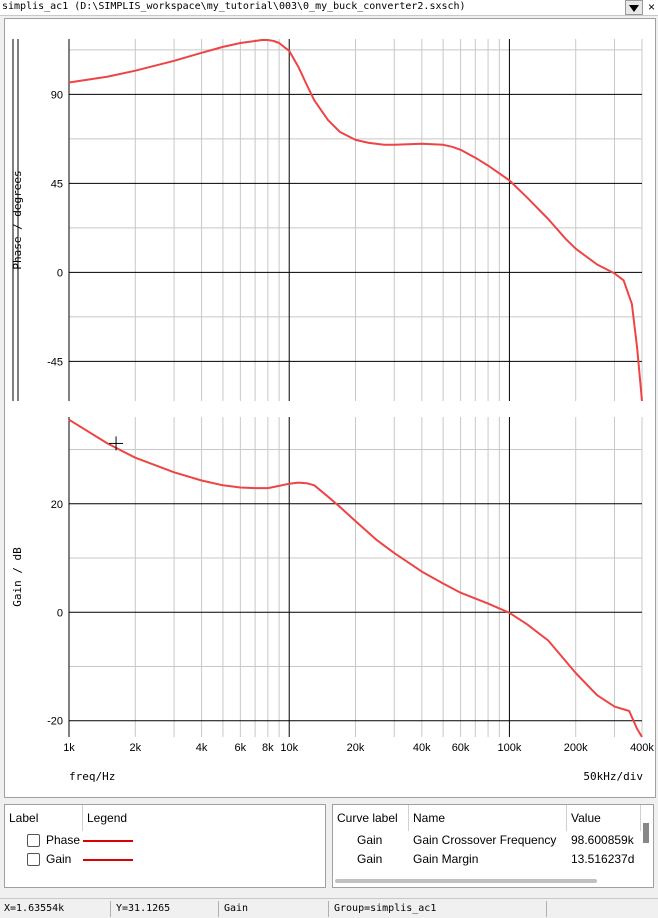  What do you see at coordinates (613, 776) in the screenshot?
I see `x-division-label: 50kHz/div` at bounding box center [613, 776].